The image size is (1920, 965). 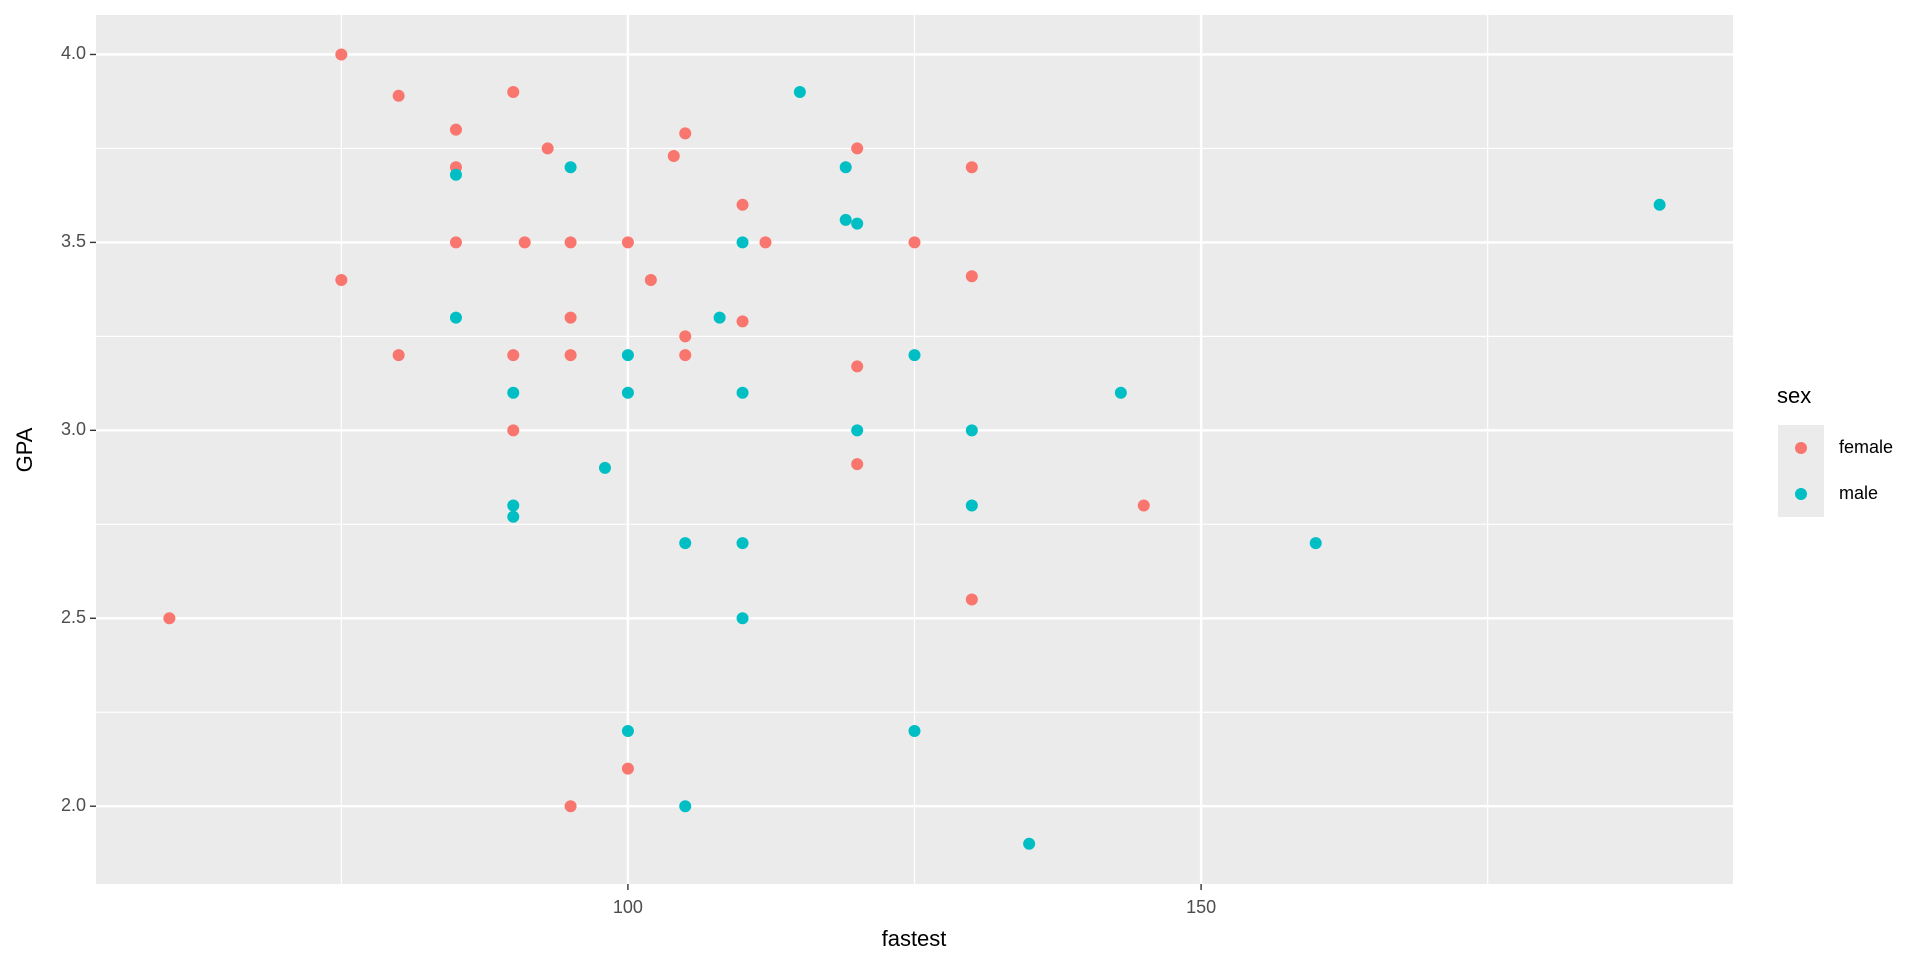 What do you see at coordinates (1858, 493) in the screenshot?
I see `legend-label: male` at bounding box center [1858, 493].